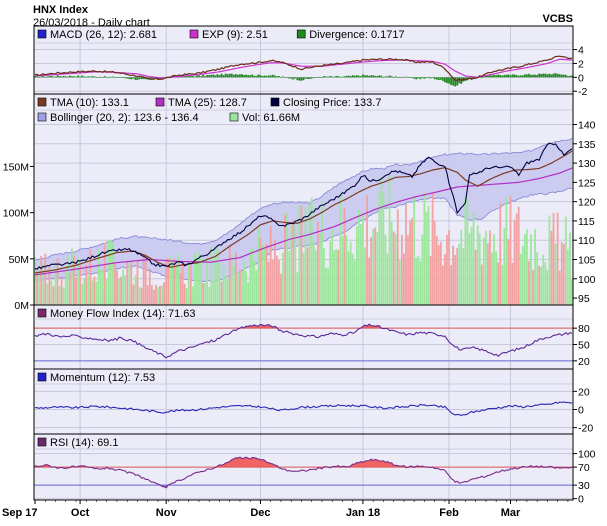  I want to click on volume-tick-label: 0M, so click(21, 306).